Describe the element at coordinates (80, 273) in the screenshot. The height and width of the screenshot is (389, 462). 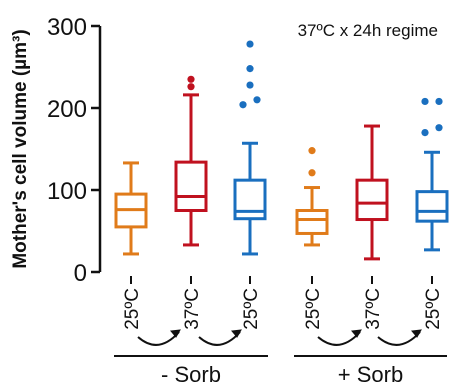
I see `y-tick-label: 0` at that location.